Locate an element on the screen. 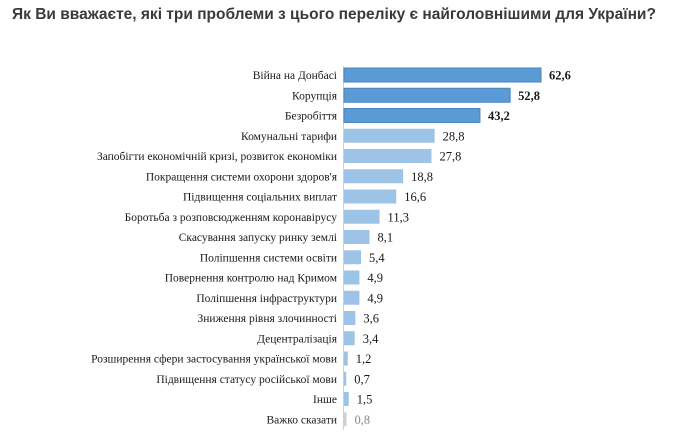 The image size is (690, 439). category-label: Інше is located at coordinates (325, 400).